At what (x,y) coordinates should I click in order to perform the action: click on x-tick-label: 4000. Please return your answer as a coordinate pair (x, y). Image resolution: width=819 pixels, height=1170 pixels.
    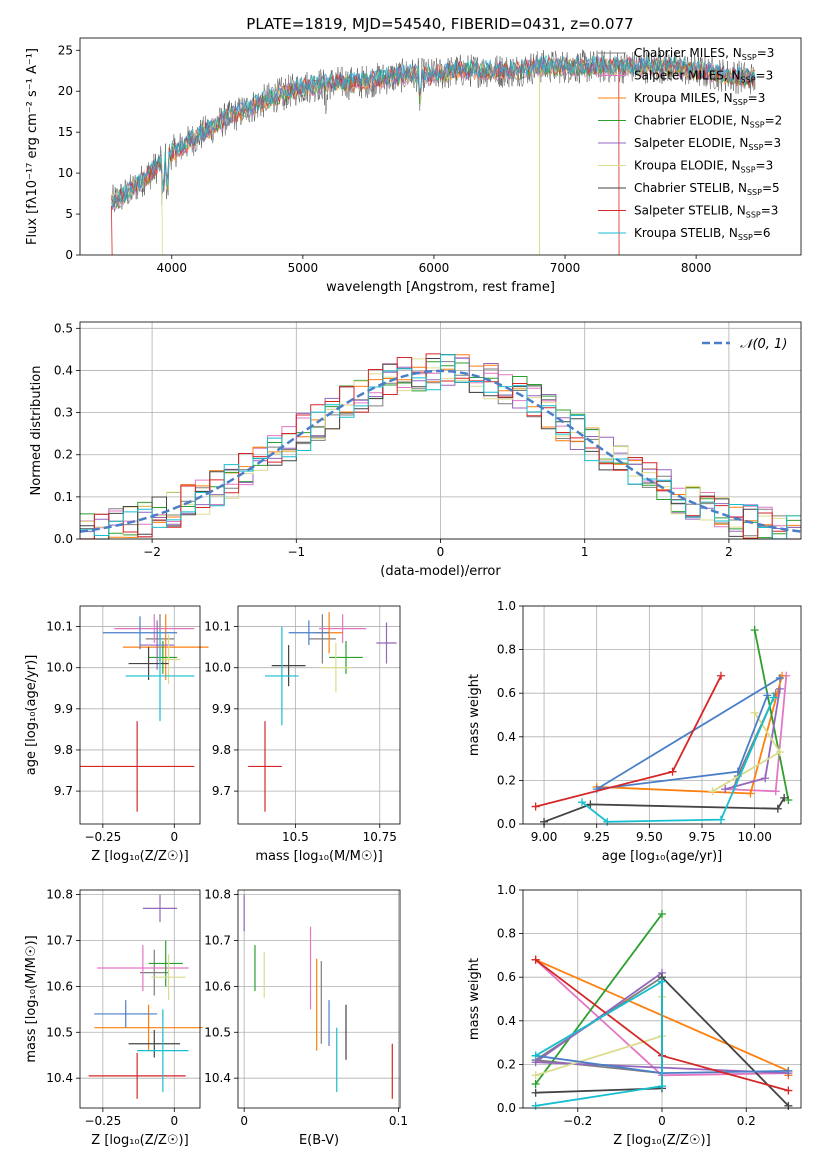
    Looking at the image, I should click on (171, 268).